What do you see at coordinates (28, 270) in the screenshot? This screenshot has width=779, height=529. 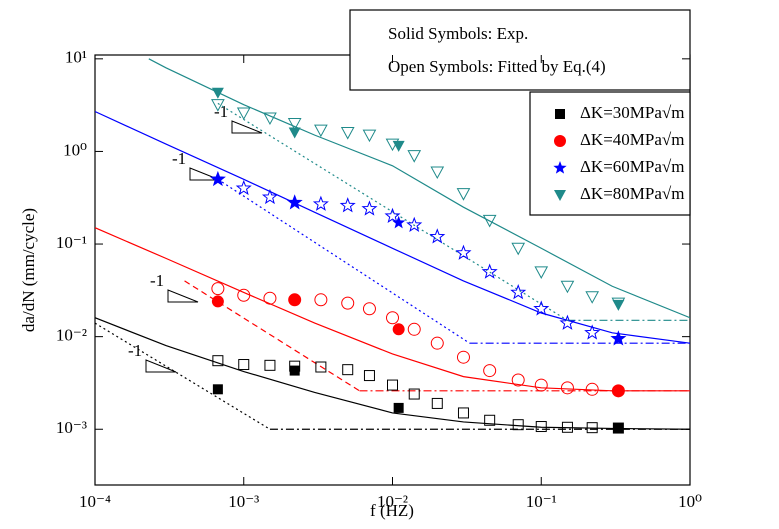 I see `y-axis-label: da/dN (mm/cycle)` at bounding box center [28, 270].